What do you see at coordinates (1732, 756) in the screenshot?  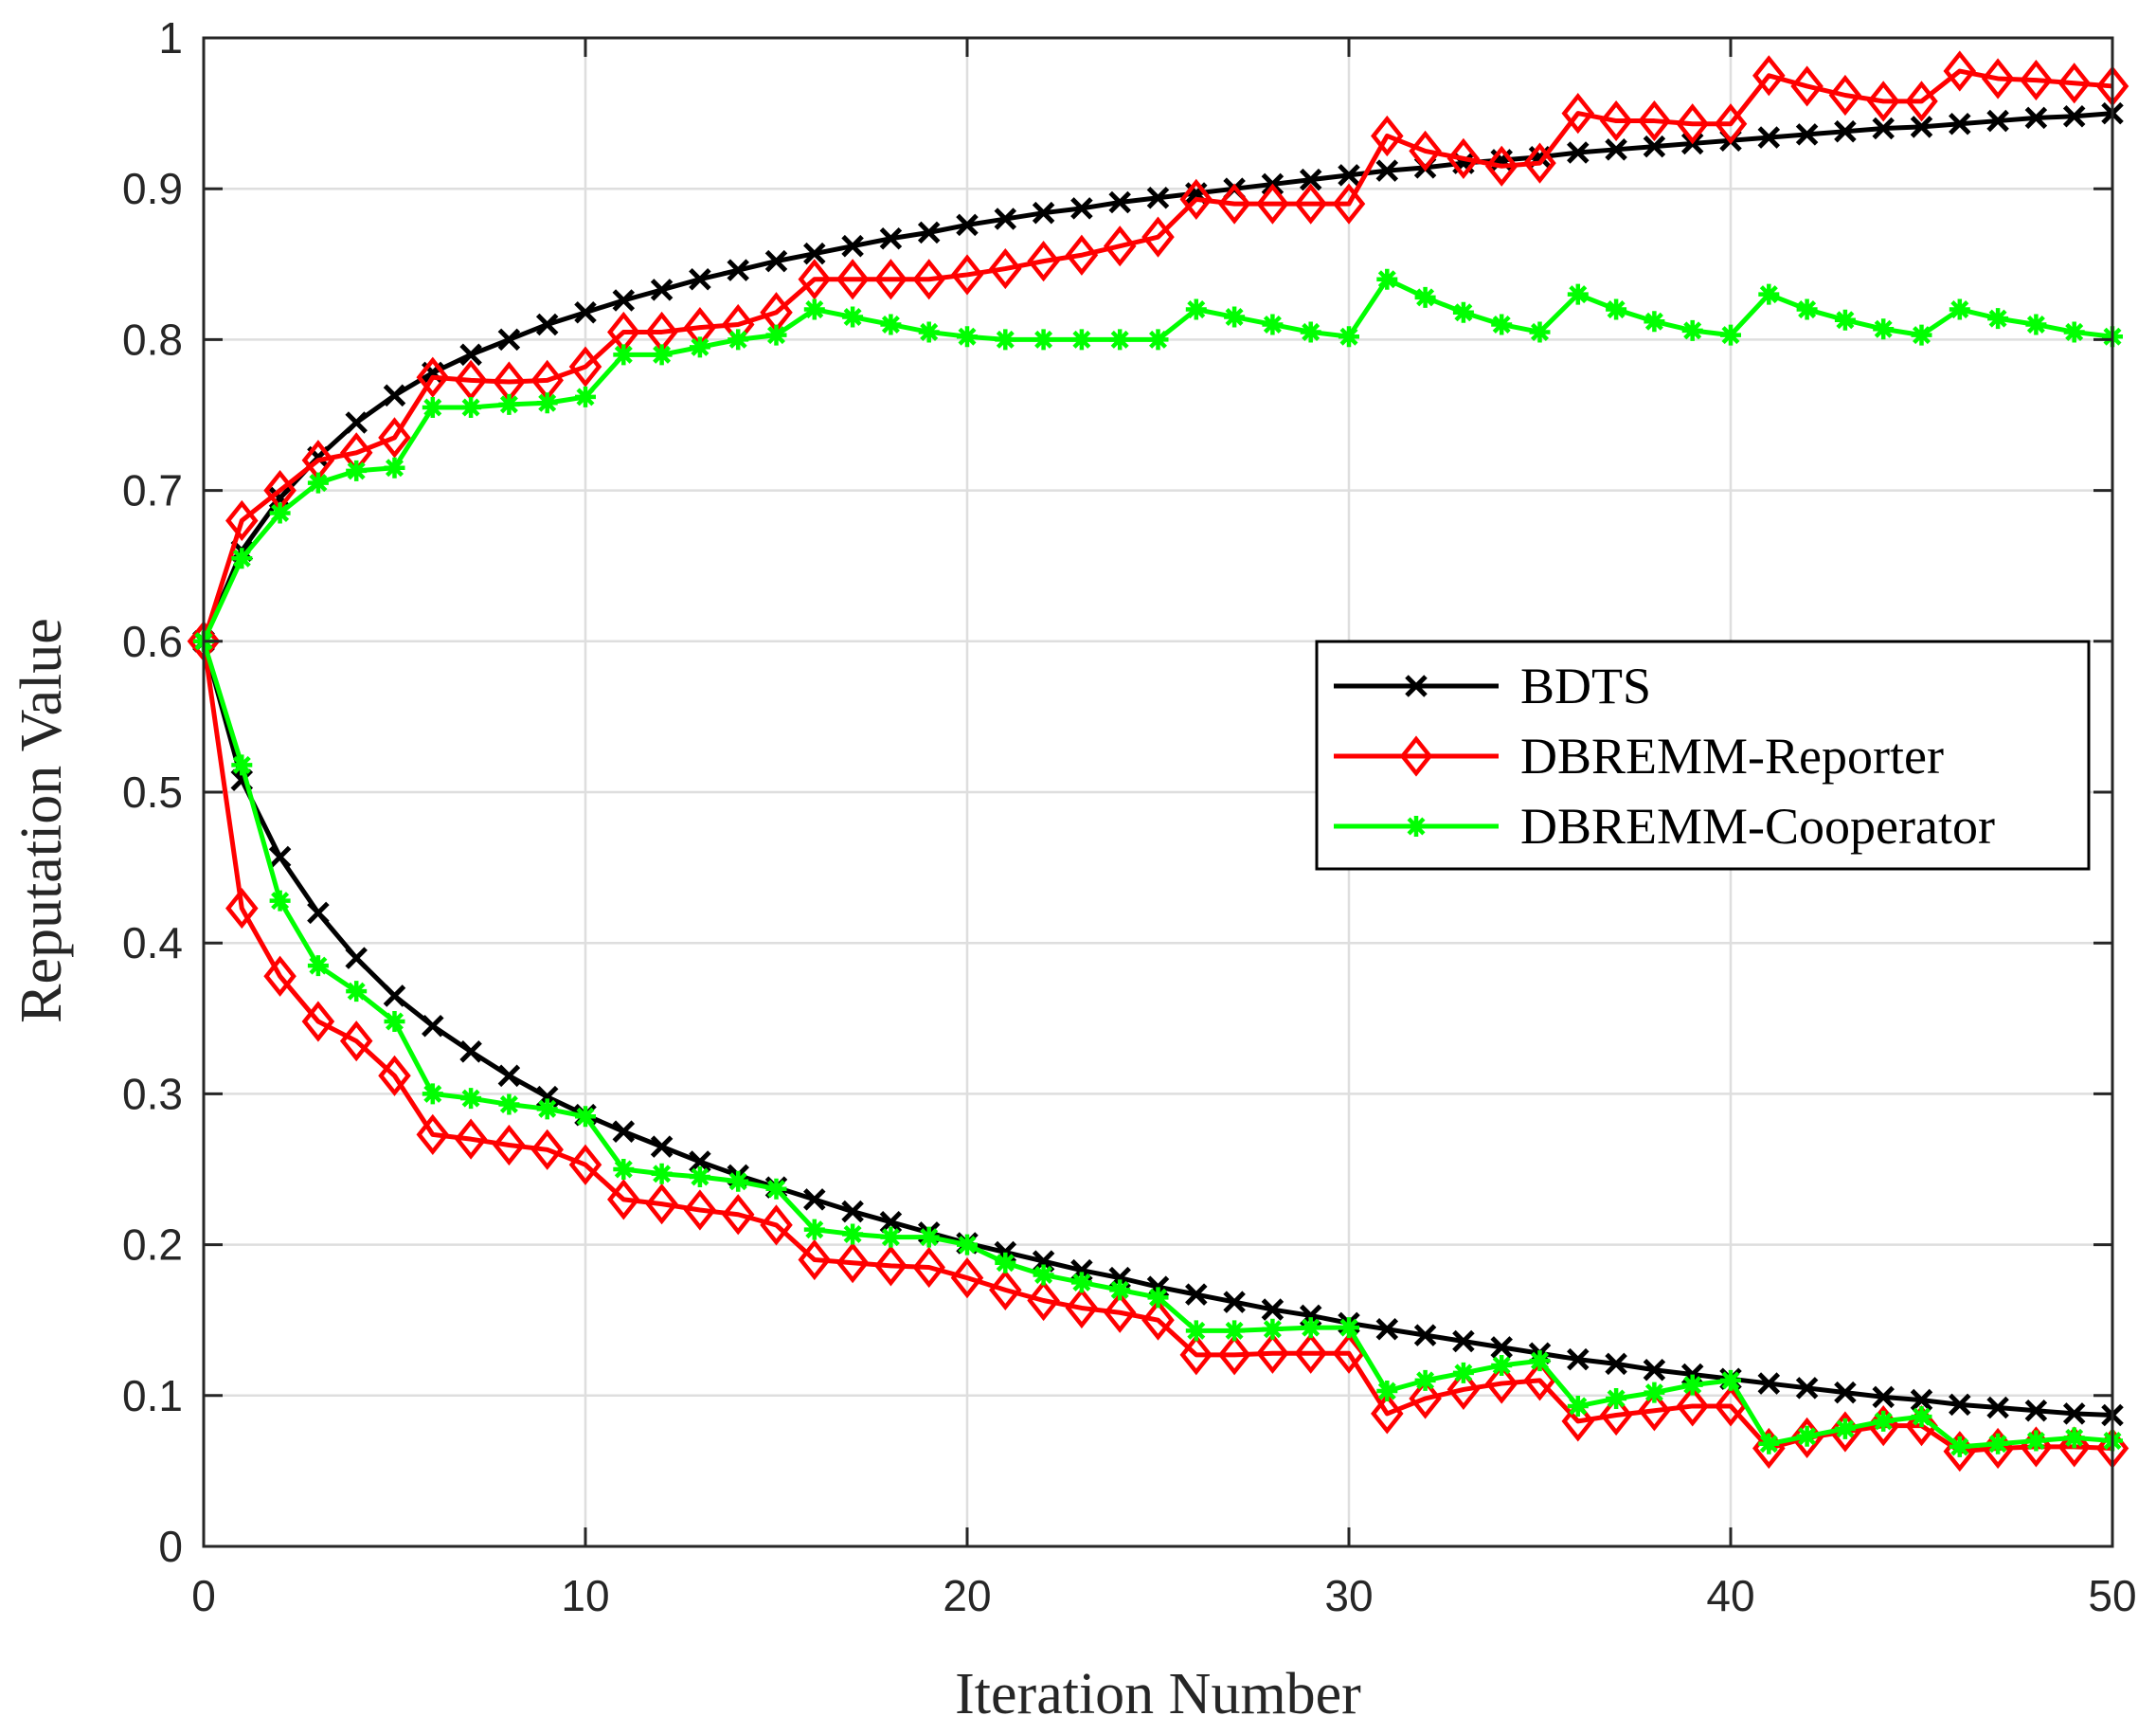 I see `legend-label-dbremm-reporter: DBREMM-Reporter` at bounding box center [1732, 756].